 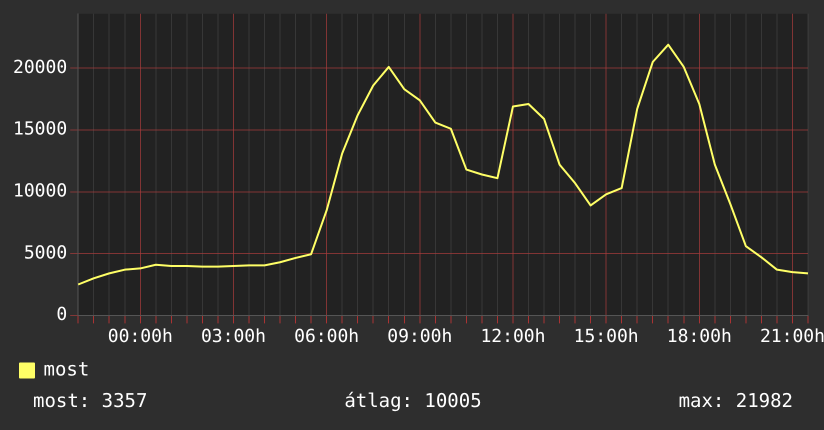 What do you see at coordinates (792, 336) in the screenshot?
I see `x-tick-label: 21:00h` at bounding box center [792, 336].